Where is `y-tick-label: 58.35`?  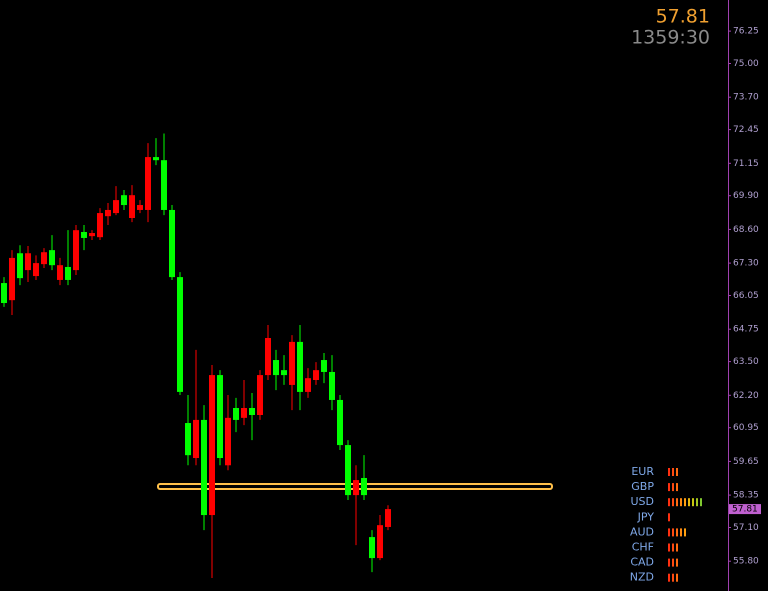 y-tick-label: 58.35 is located at coordinates (746, 496).